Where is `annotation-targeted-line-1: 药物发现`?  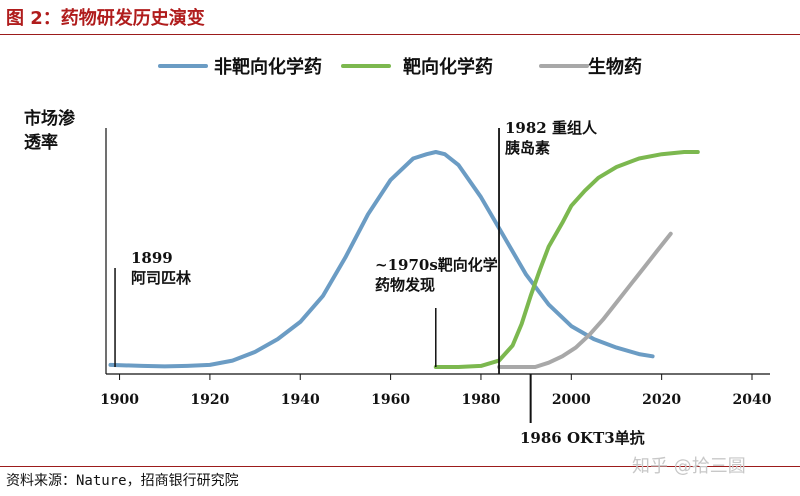 annotation-targeted-line-1: 药物发现 is located at coordinates (405, 285).